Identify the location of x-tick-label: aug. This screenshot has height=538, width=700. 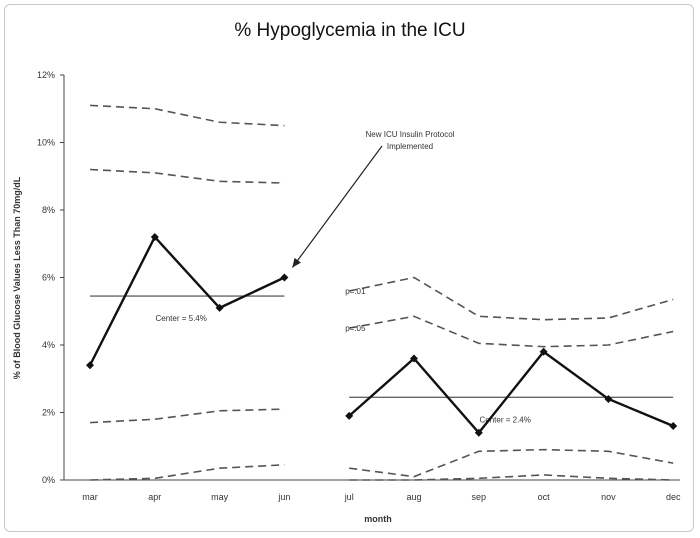
(413, 497).